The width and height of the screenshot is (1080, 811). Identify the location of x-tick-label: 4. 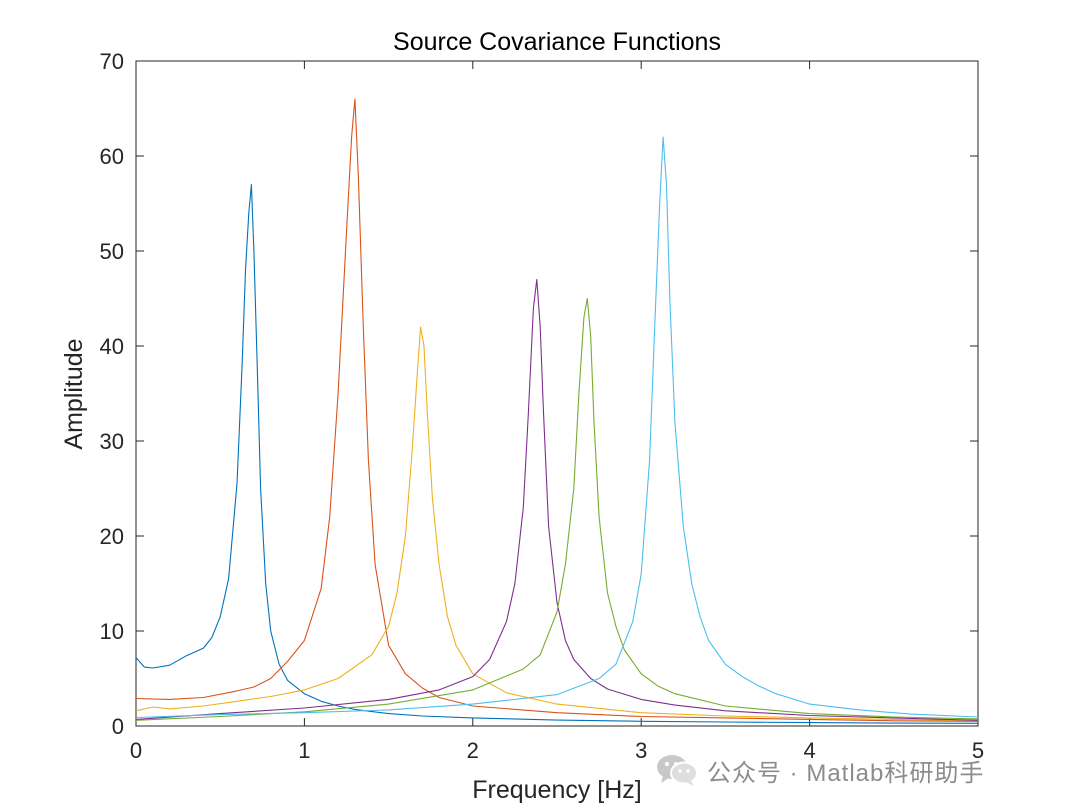
(809, 750).